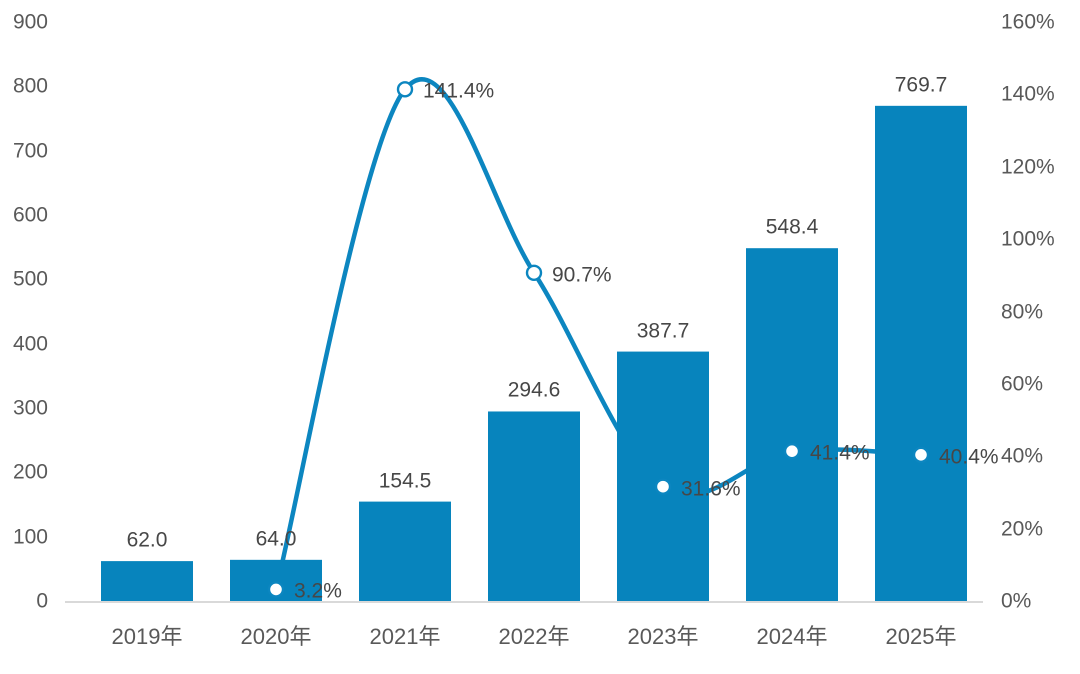 The width and height of the screenshot is (1080, 674). I want to click on left-axis-tick: 900, so click(30, 22).